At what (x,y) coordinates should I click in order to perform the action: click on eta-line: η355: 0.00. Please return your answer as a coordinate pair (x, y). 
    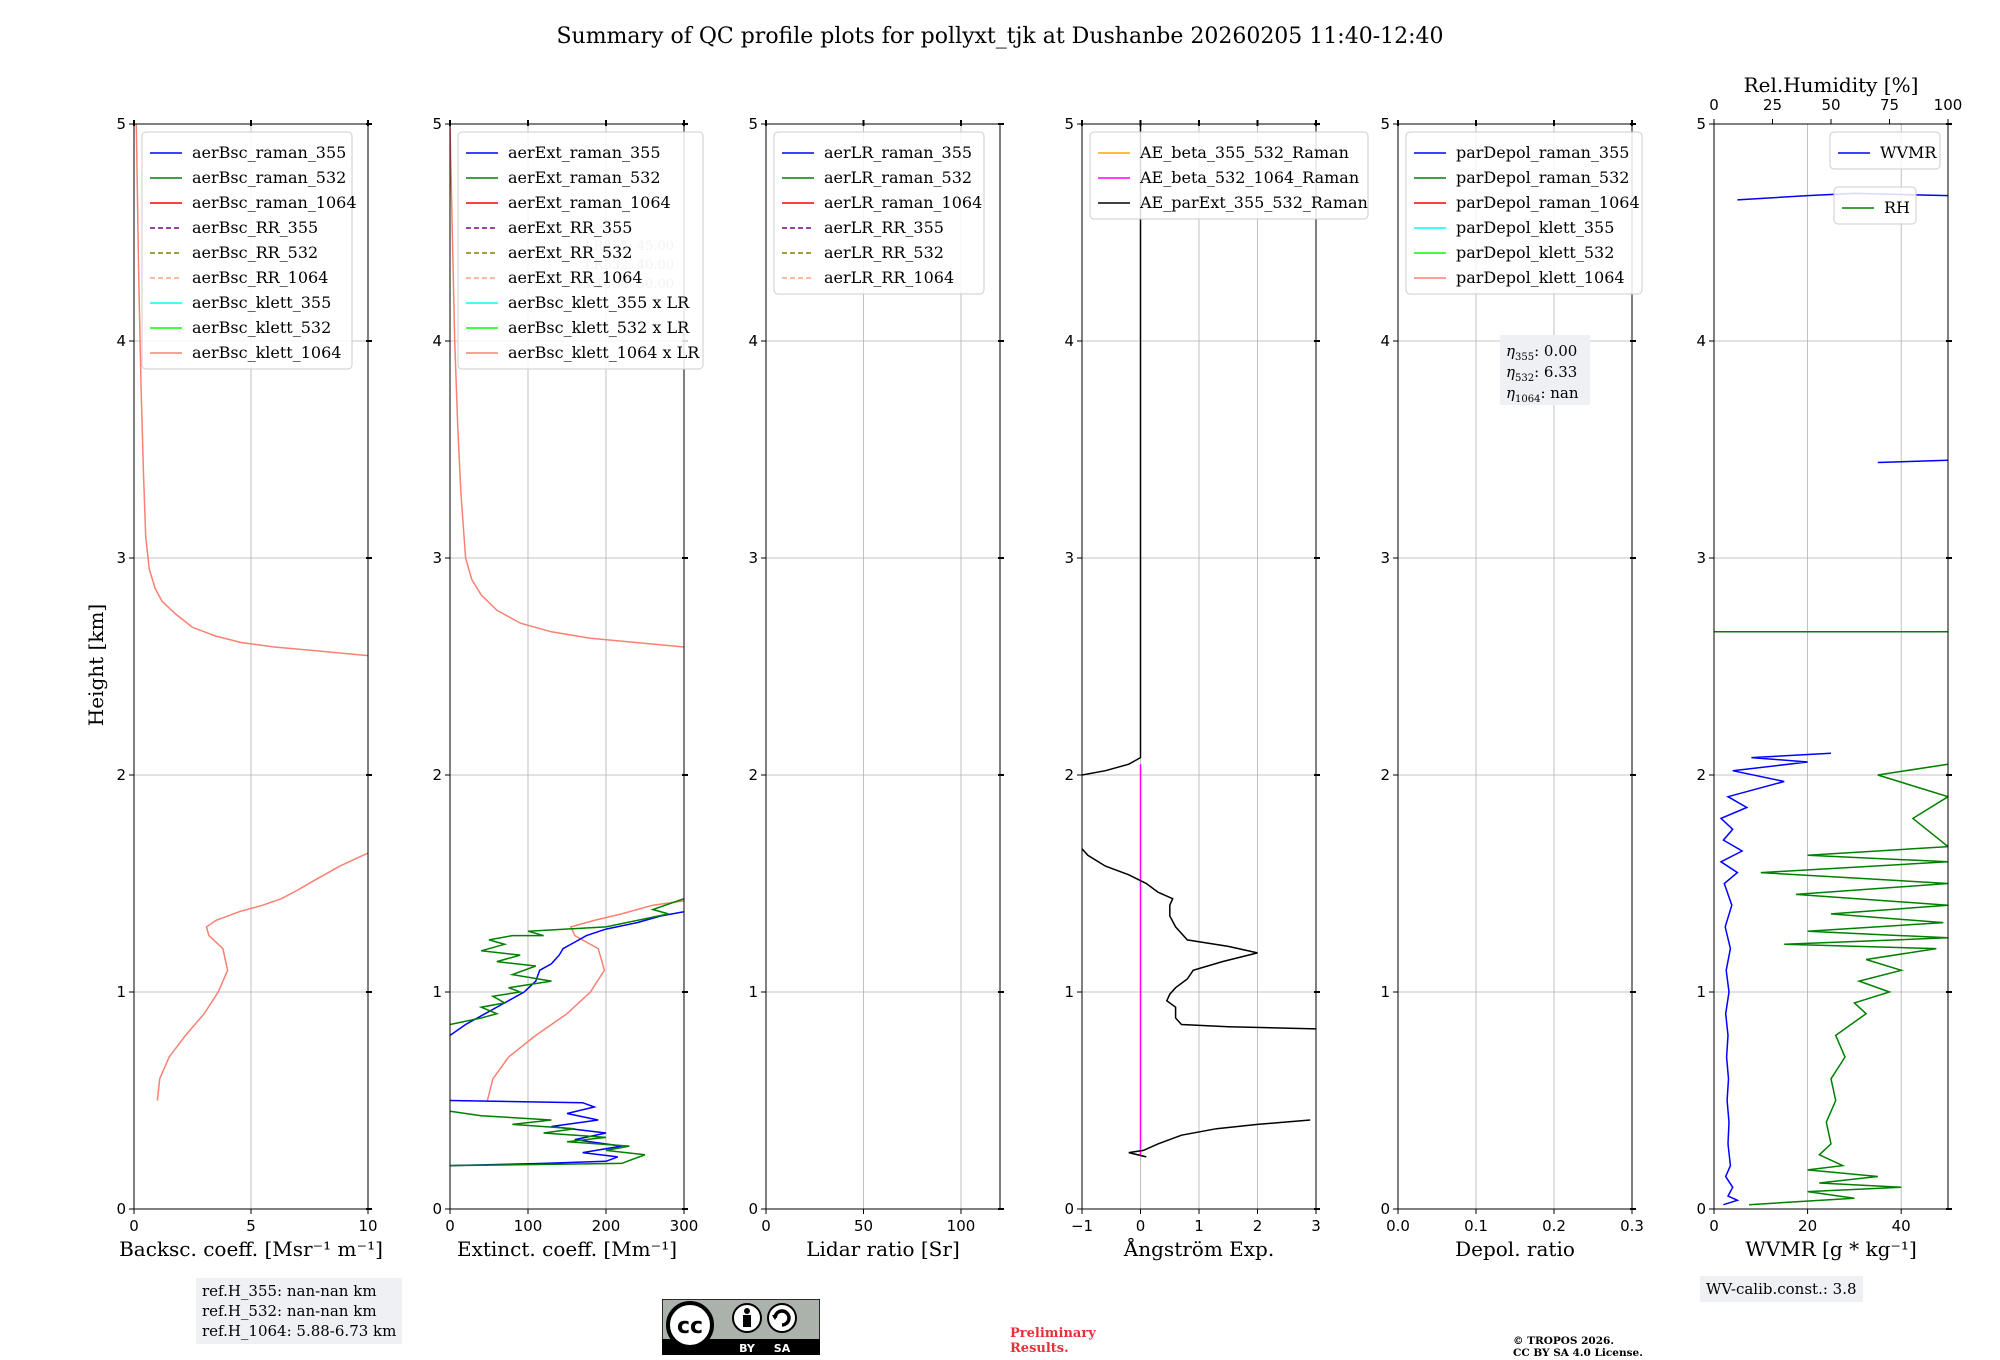
    Looking at the image, I should click on (1541, 352).